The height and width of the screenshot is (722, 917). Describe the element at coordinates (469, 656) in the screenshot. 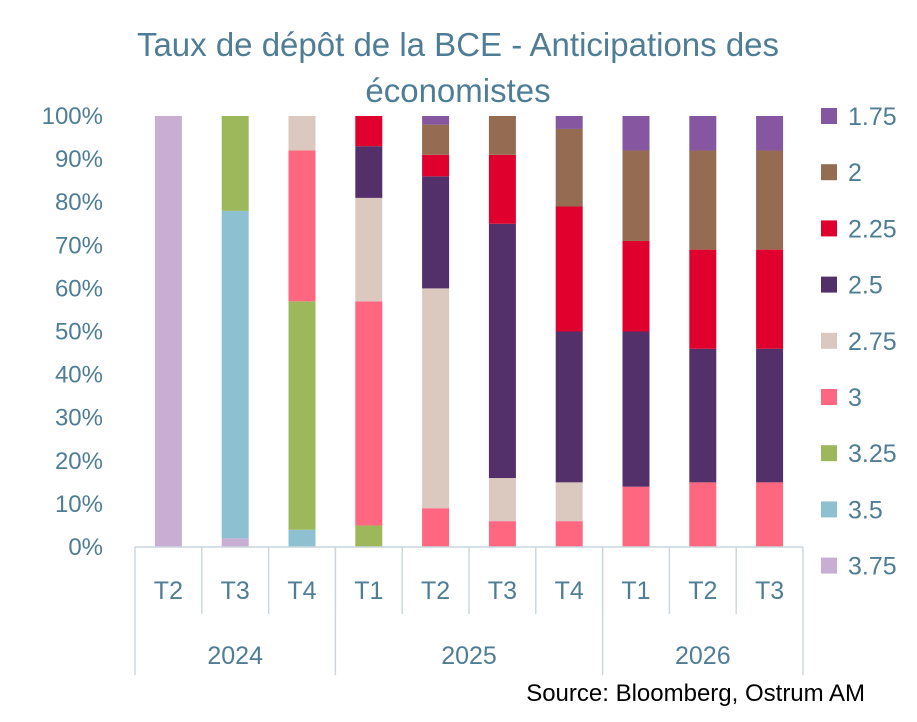

I see `x-group-label: 2025` at that location.